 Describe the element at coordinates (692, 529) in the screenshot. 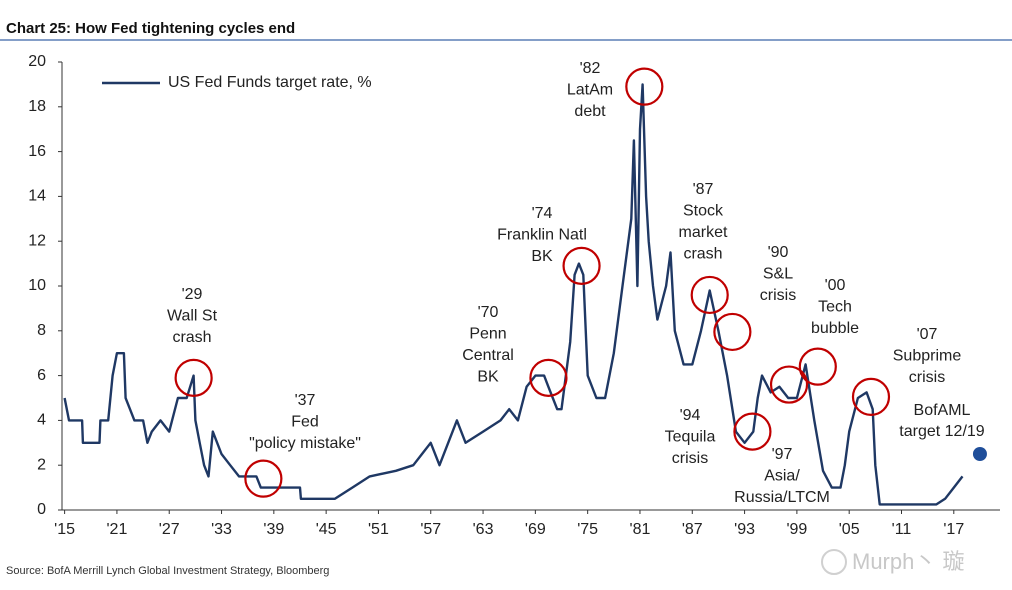

I see `x-tick-label: '87` at that location.